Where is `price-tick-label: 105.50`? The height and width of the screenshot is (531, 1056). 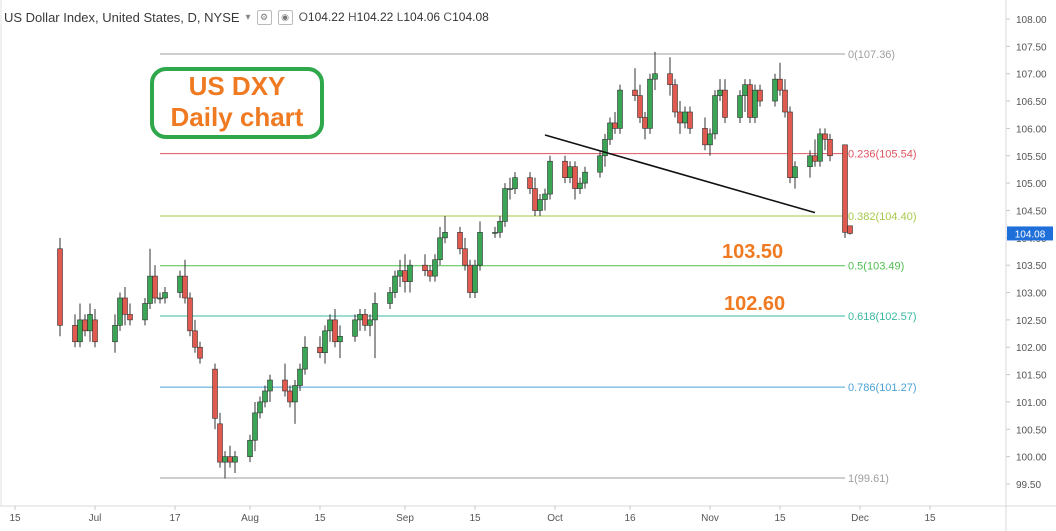 price-tick-label: 105.50 is located at coordinates (1031, 157).